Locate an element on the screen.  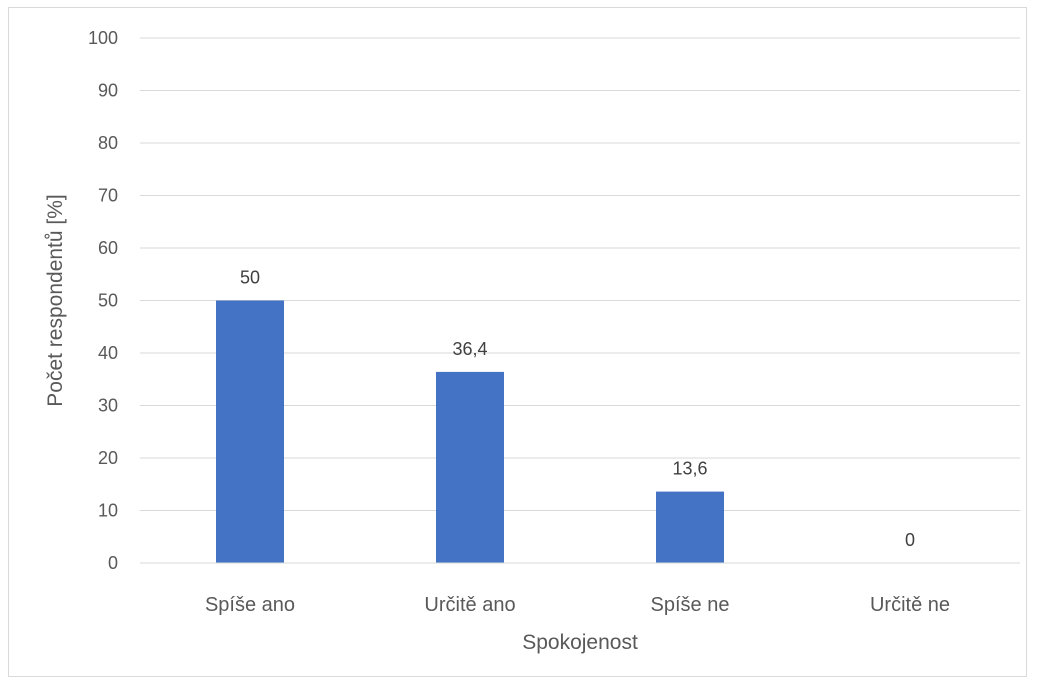
y-tick-label: 60 is located at coordinates (108, 248).